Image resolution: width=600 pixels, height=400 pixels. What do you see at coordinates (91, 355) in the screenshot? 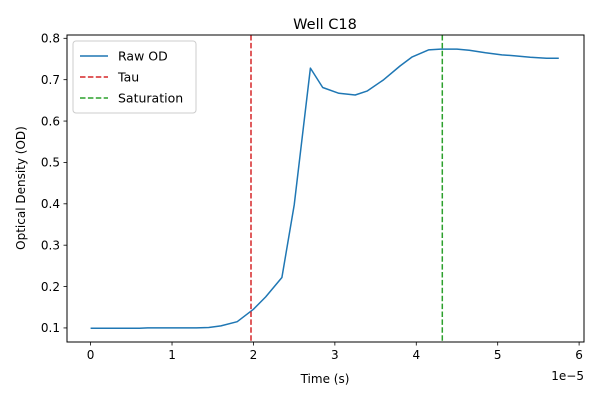
I see `x-tick-label: 0` at bounding box center [91, 355].